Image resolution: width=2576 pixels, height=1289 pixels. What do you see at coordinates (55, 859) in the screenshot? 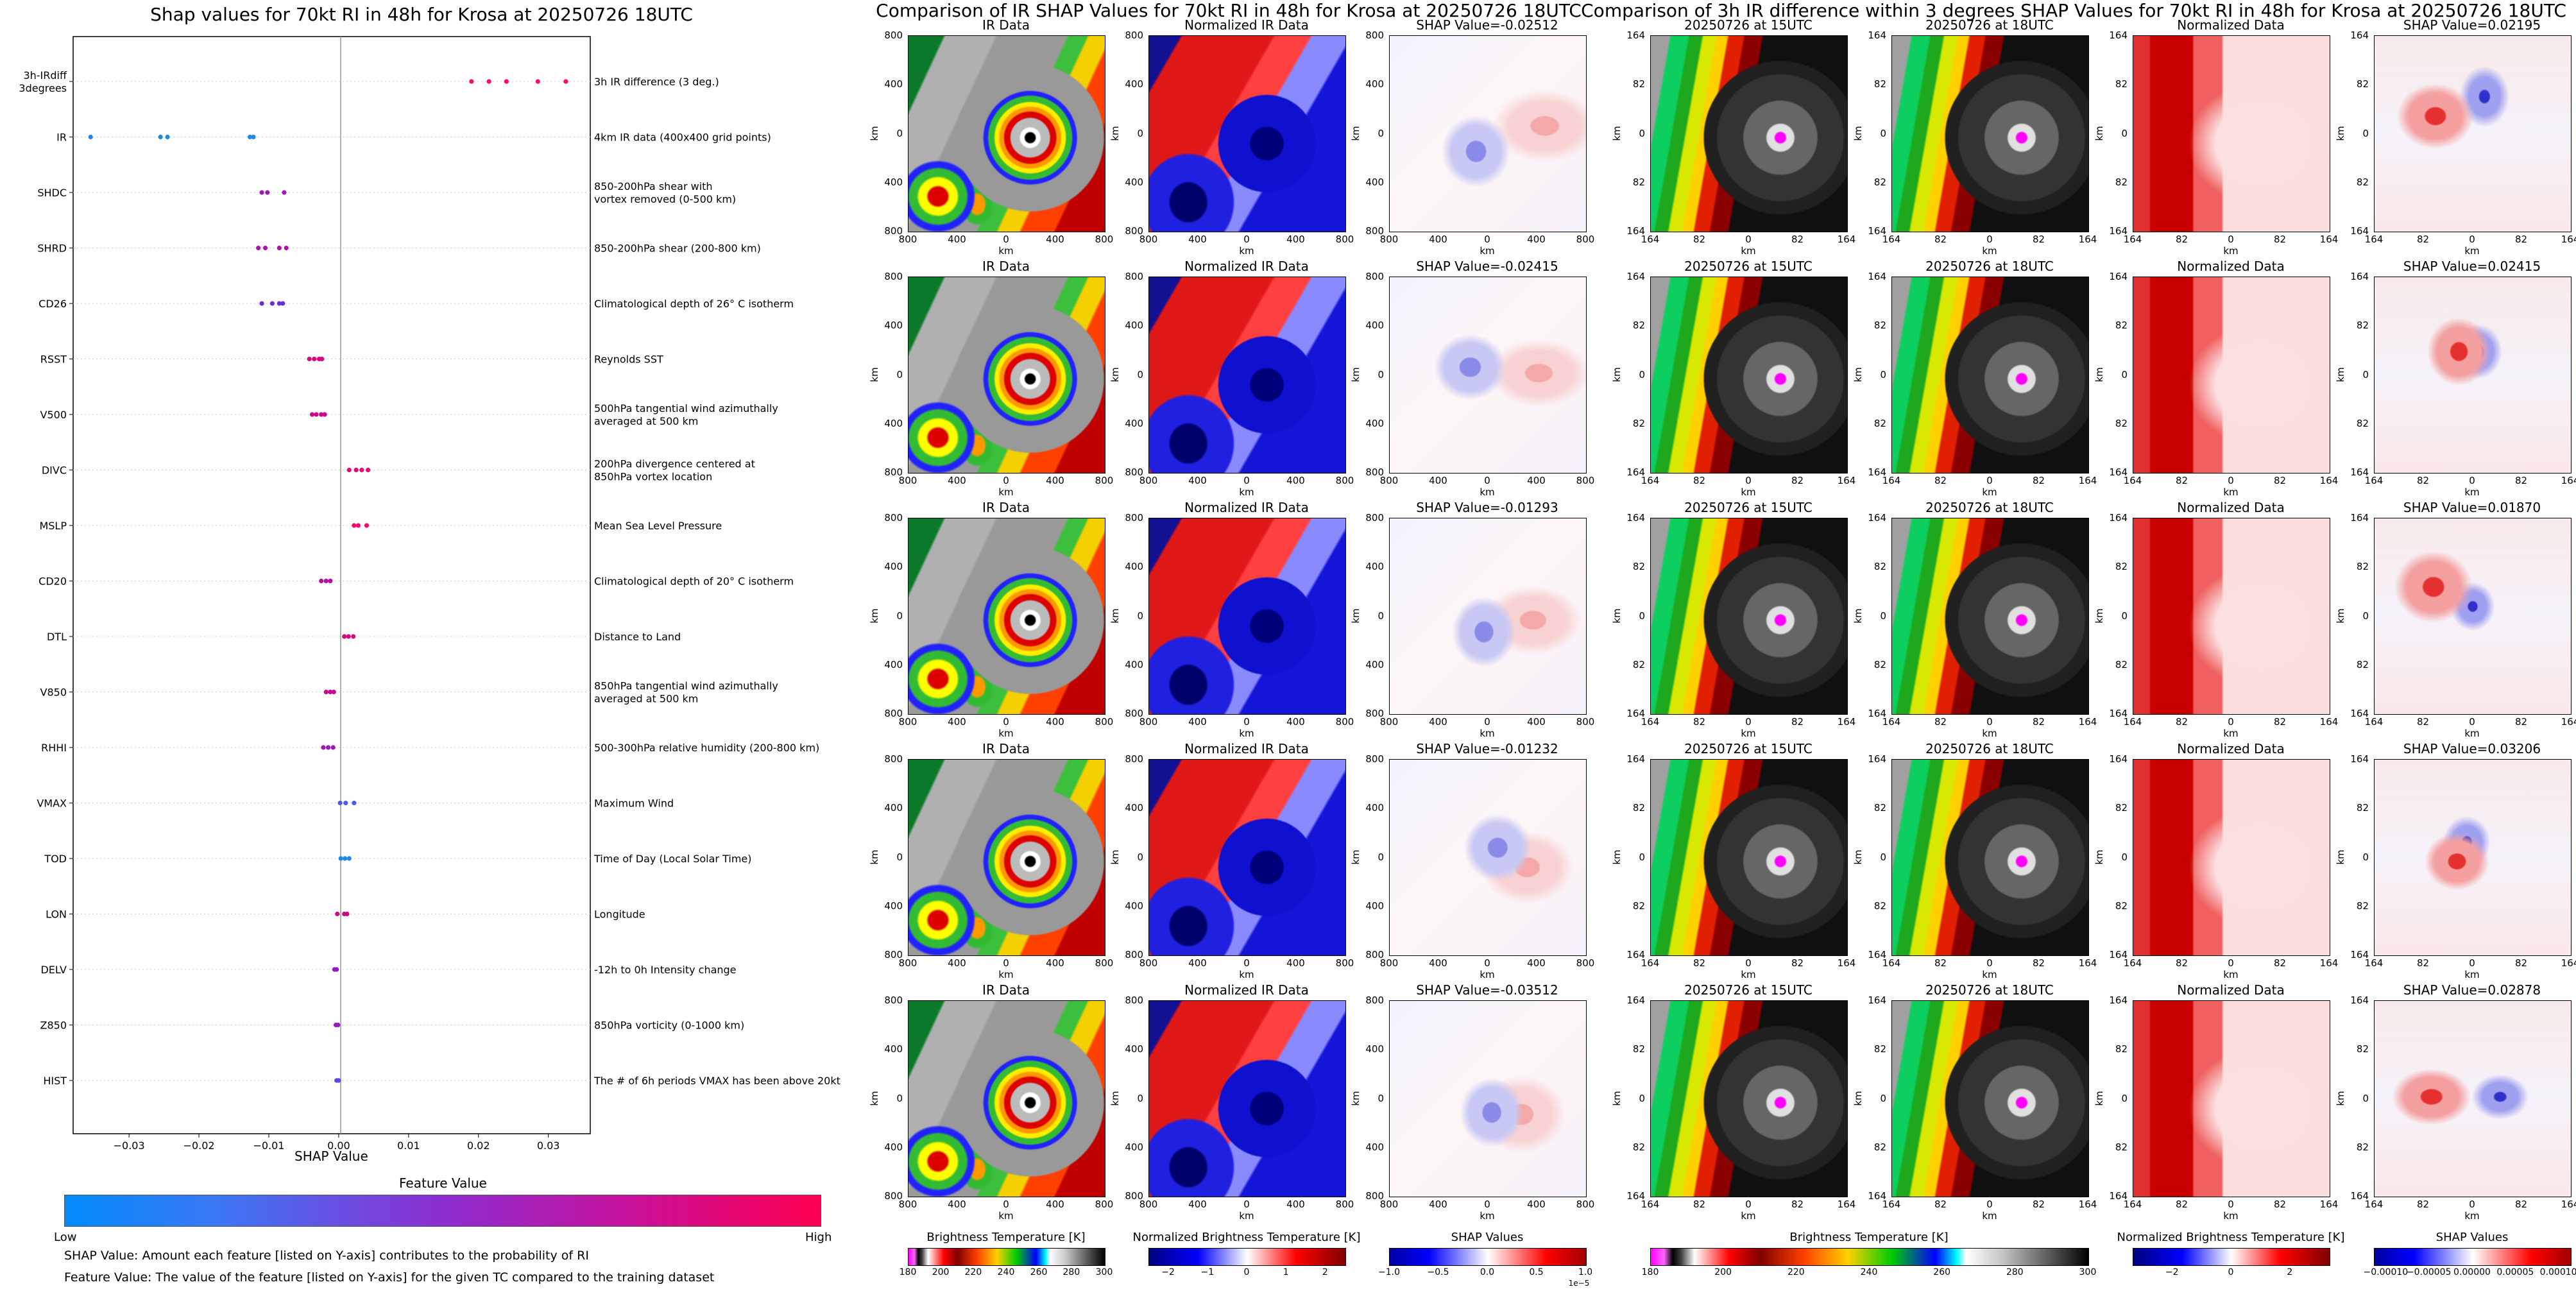
I see `feature-label-tod: TOD` at bounding box center [55, 859].